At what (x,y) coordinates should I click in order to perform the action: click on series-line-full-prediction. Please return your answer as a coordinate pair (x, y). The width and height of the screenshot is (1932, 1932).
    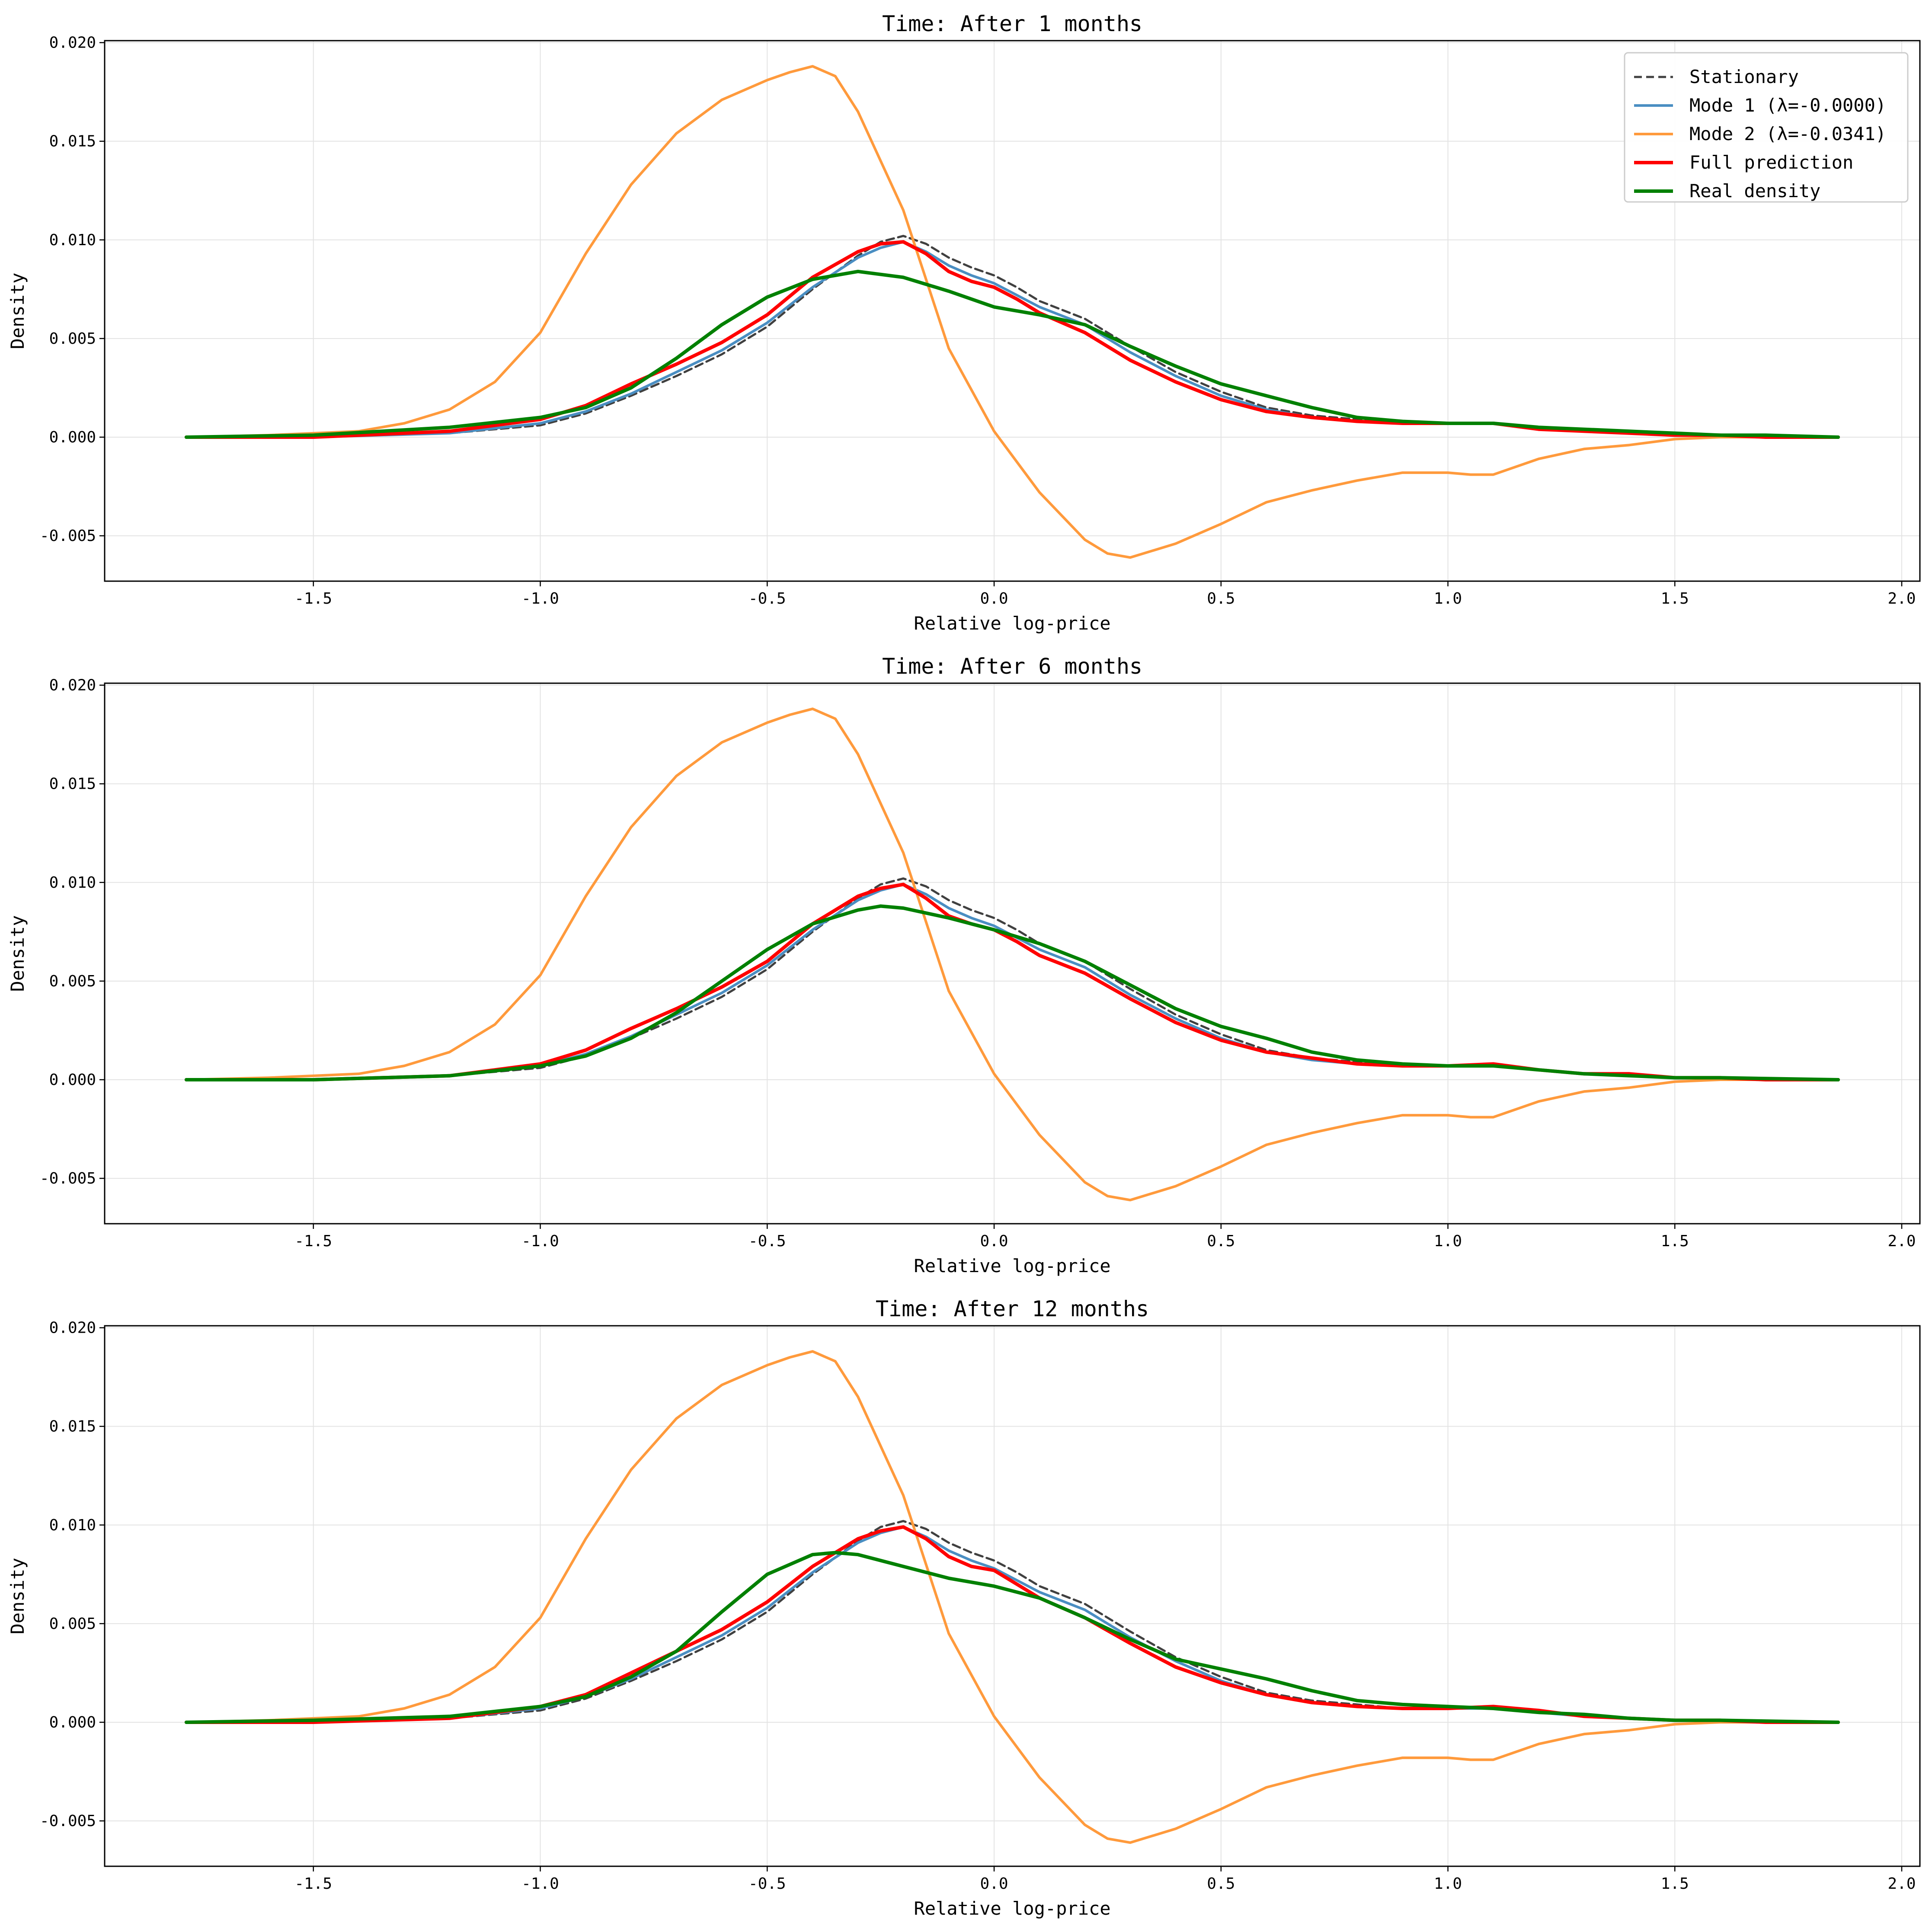
    Looking at the image, I should click on (1012, 339).